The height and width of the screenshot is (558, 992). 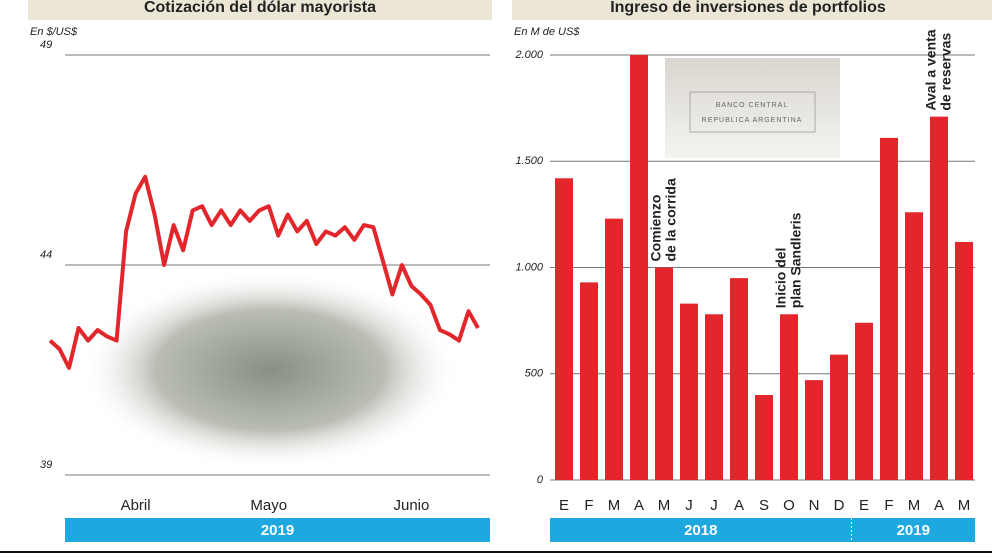 I want to click on y-tick-label: 49, so click(x=46, y=45).